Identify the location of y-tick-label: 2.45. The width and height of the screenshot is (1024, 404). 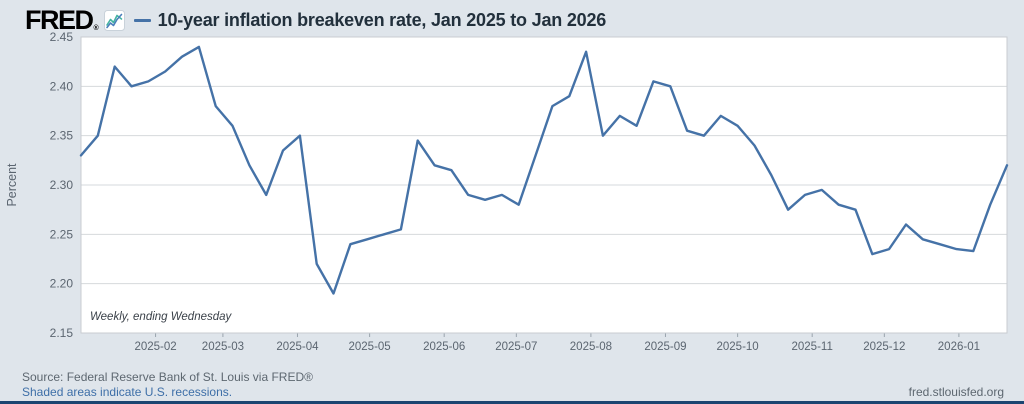
(62, 37).